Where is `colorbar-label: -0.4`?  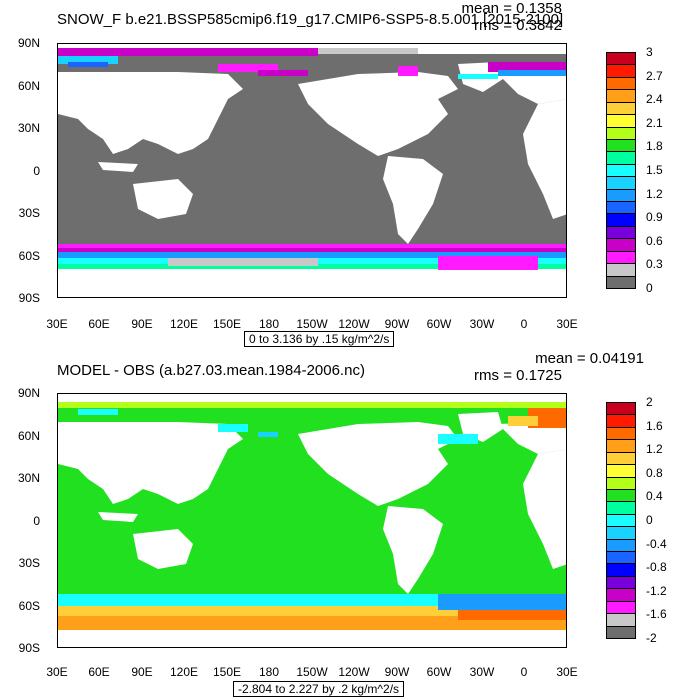
colorbar-label: -0.4 is located at coordinates (656, 543).